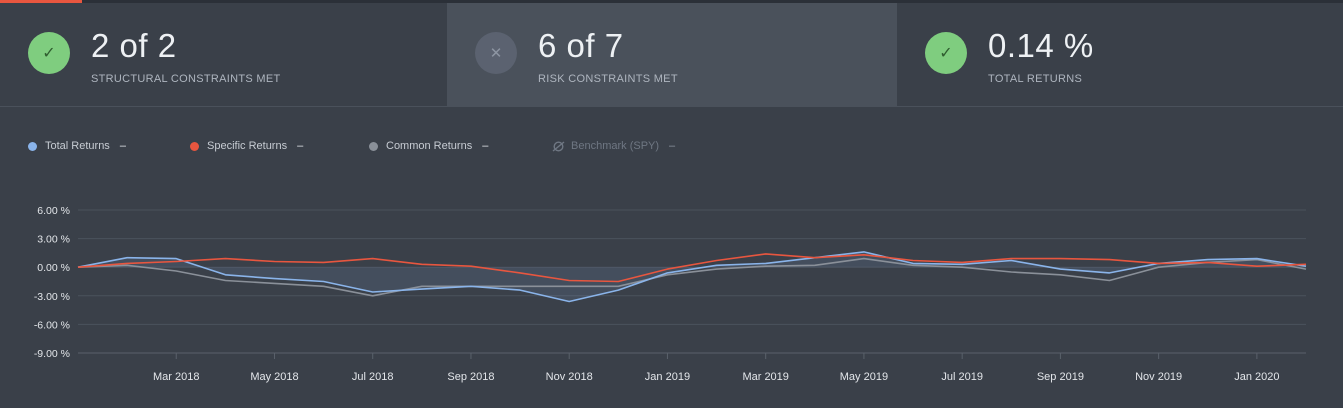  What do you see at coordinates (470, 377) in the screenshot?
I see `x-tick-label: Sep 2018` at bounding box center [470, 377].